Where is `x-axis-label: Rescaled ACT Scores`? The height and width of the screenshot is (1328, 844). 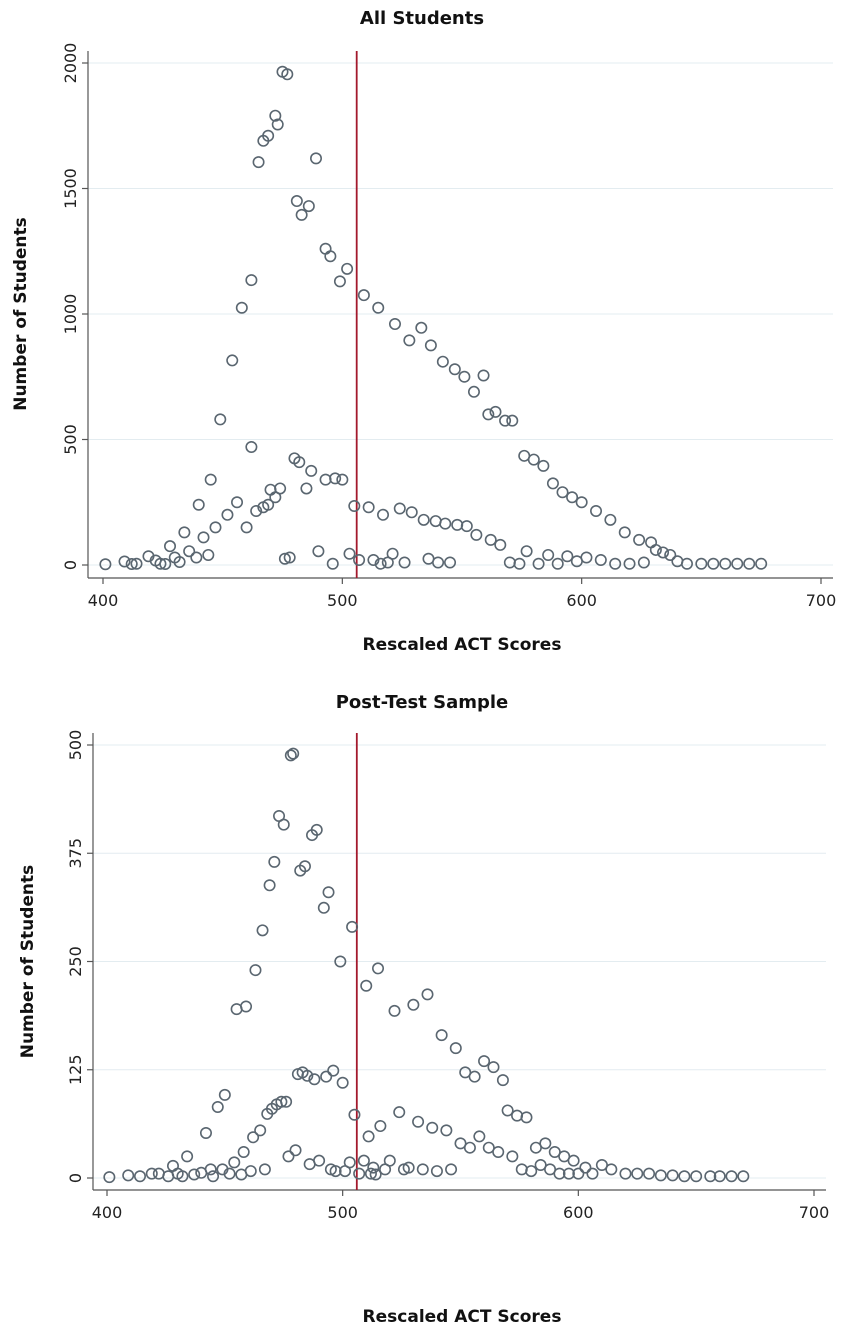
x-axis-label: Rescaled ACT Scores is located at coordinates (462, 645).